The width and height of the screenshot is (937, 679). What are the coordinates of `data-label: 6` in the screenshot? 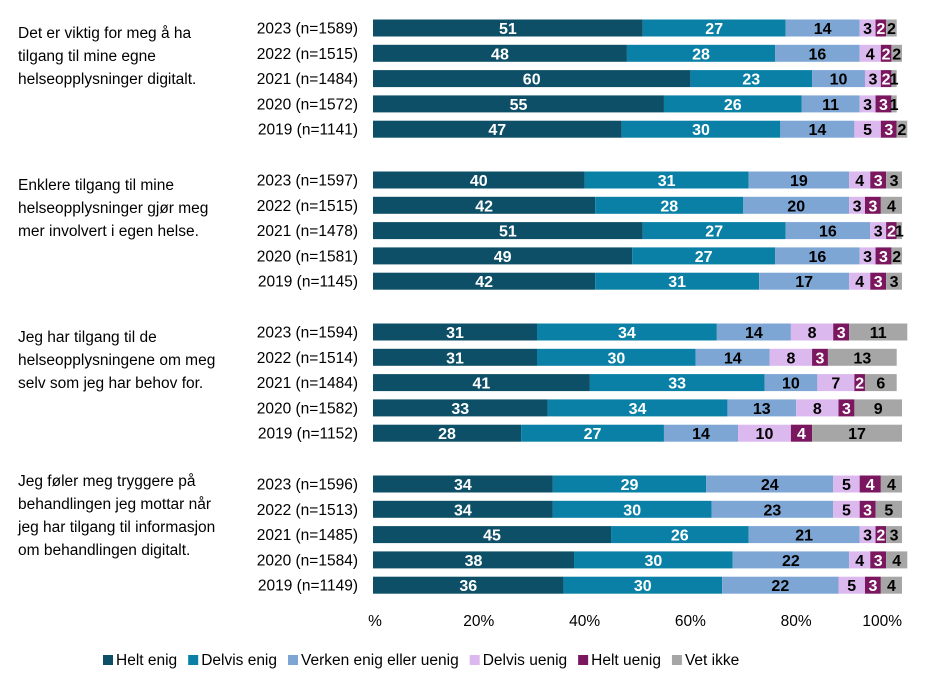 It's located at (880, 384).